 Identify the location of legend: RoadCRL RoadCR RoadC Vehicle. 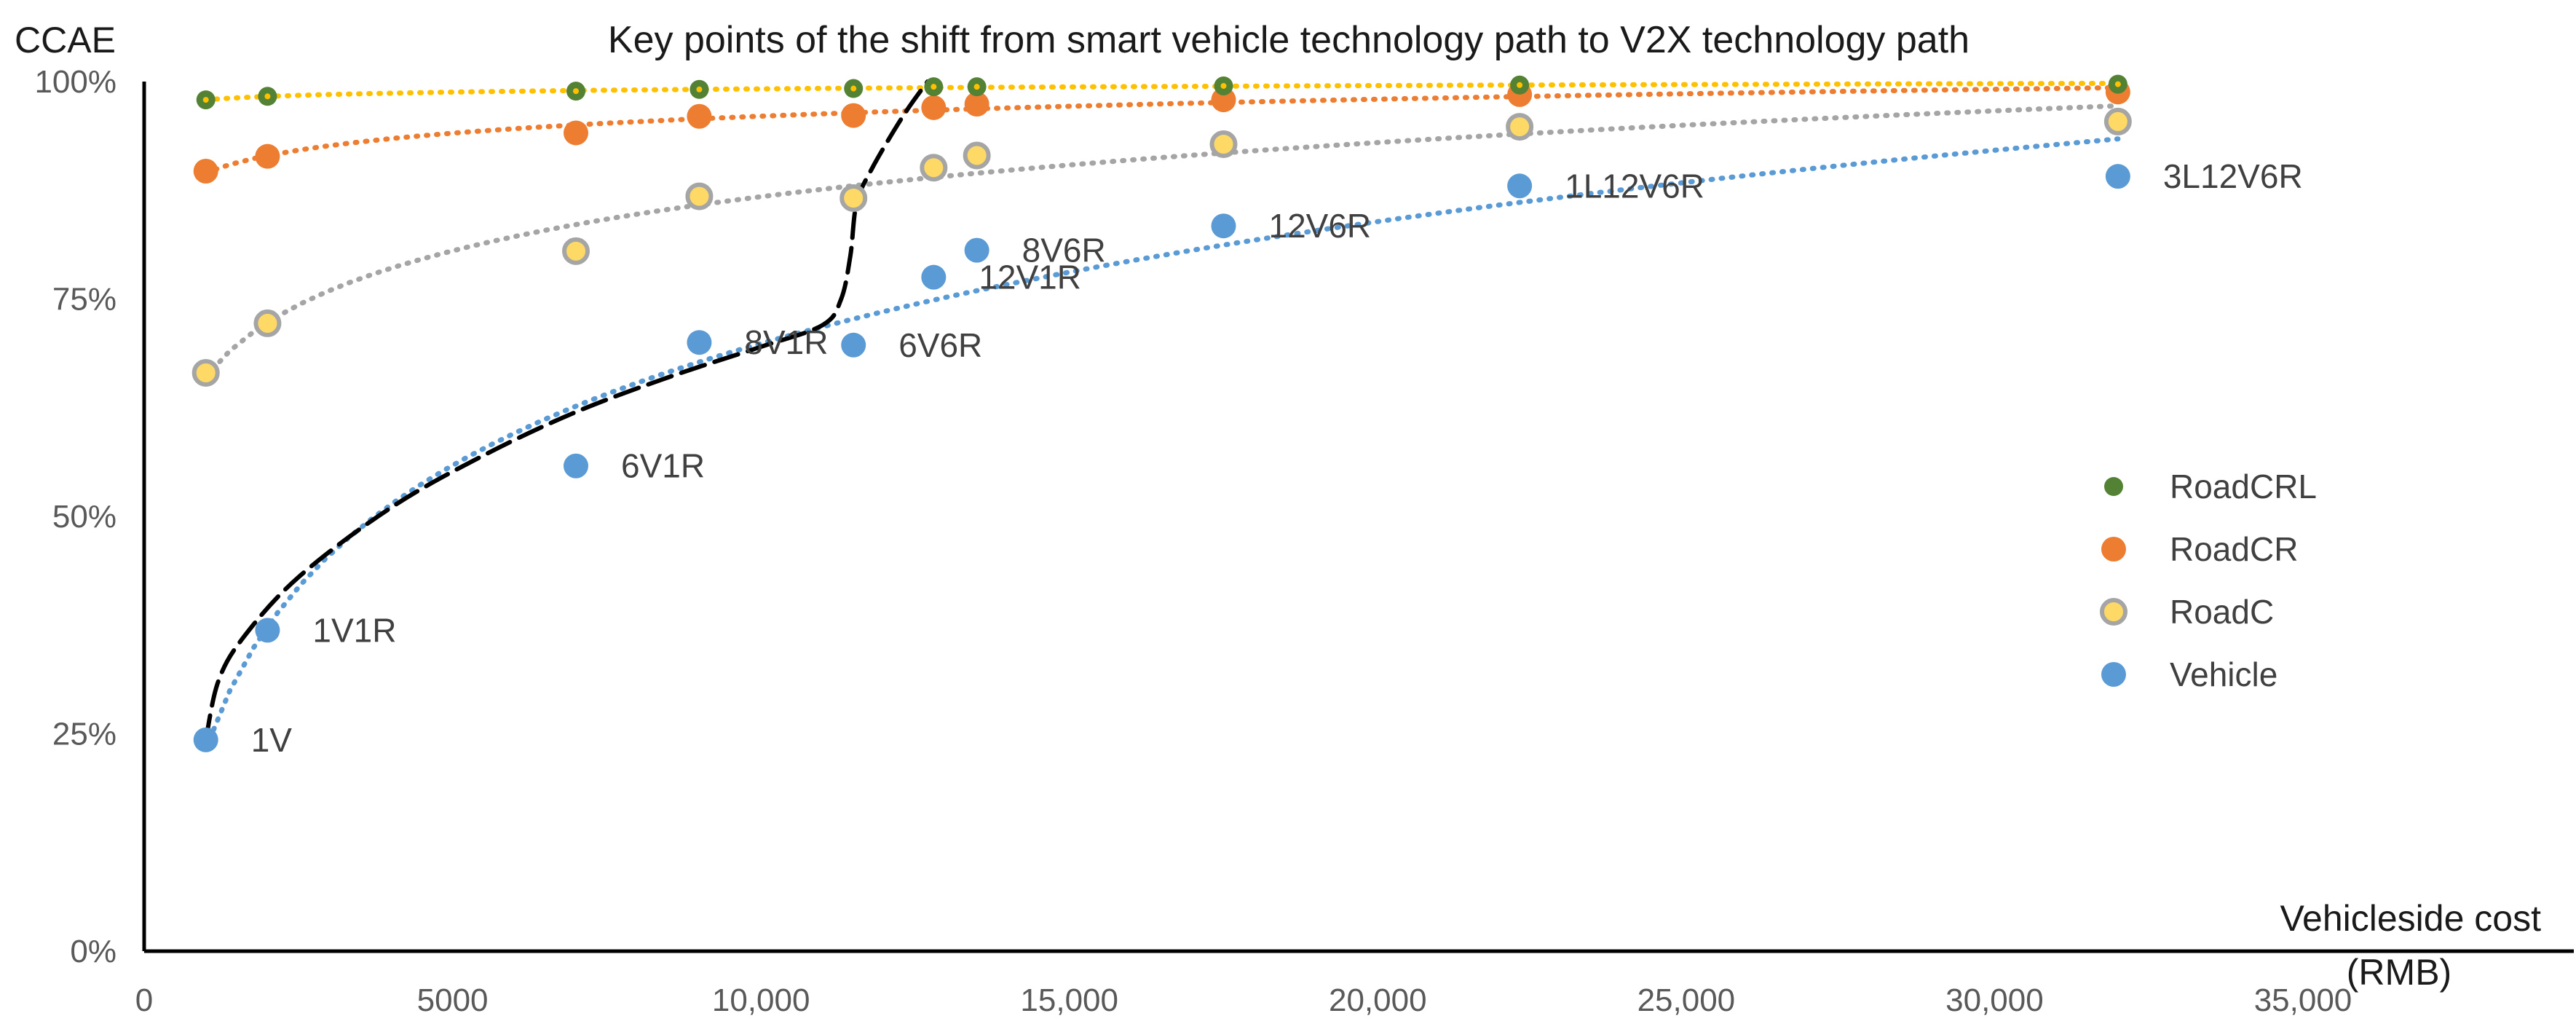
(2208, 580).